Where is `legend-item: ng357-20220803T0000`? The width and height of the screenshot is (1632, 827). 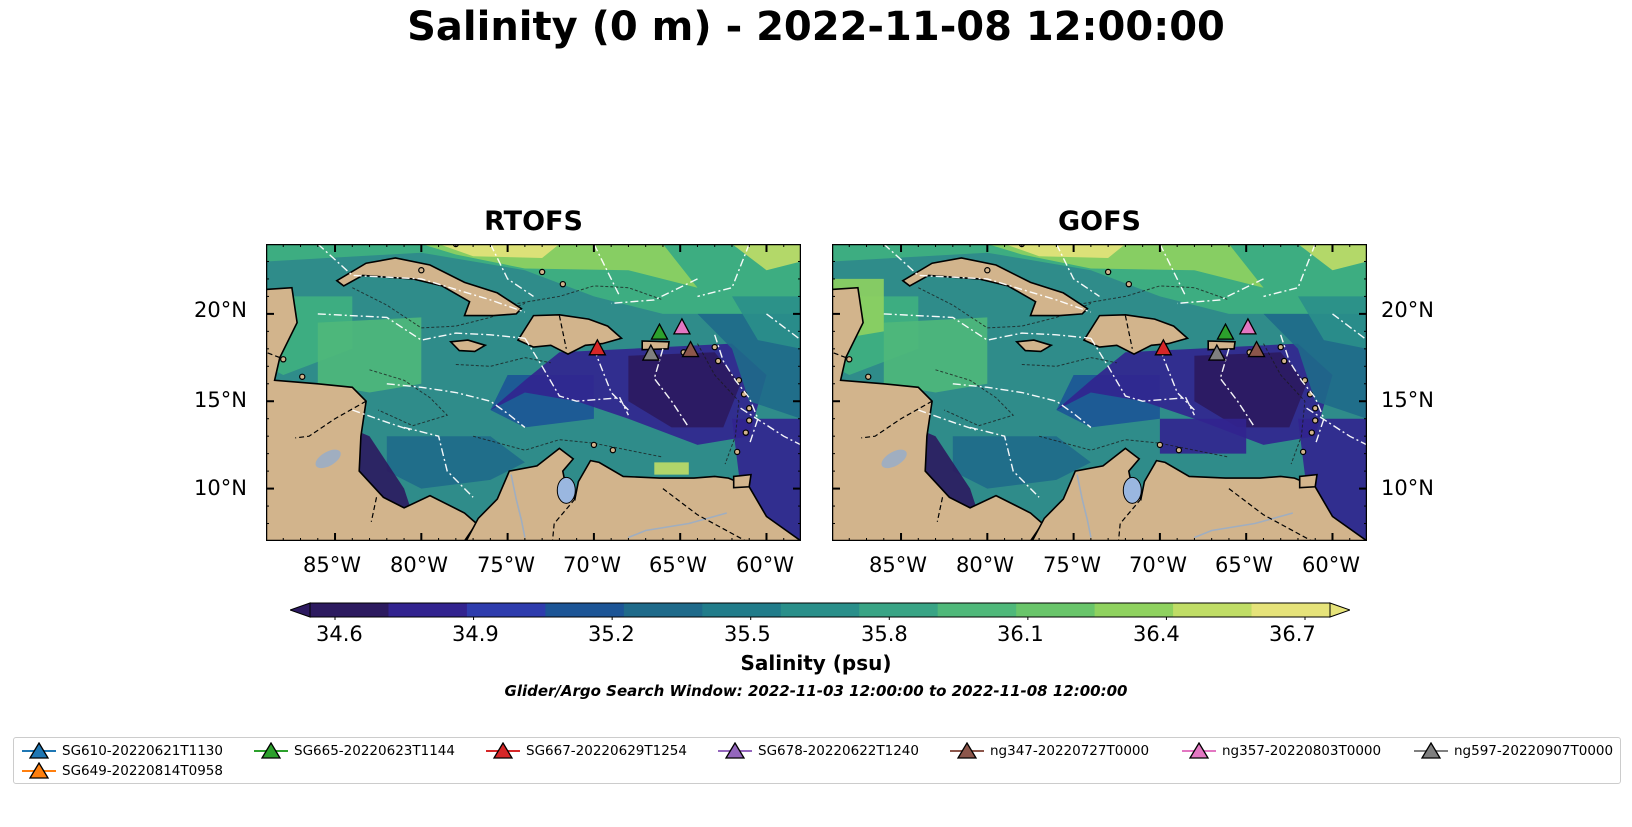 legend-item: ng357-20220803T0000 is located at coordinates (1281, 751).